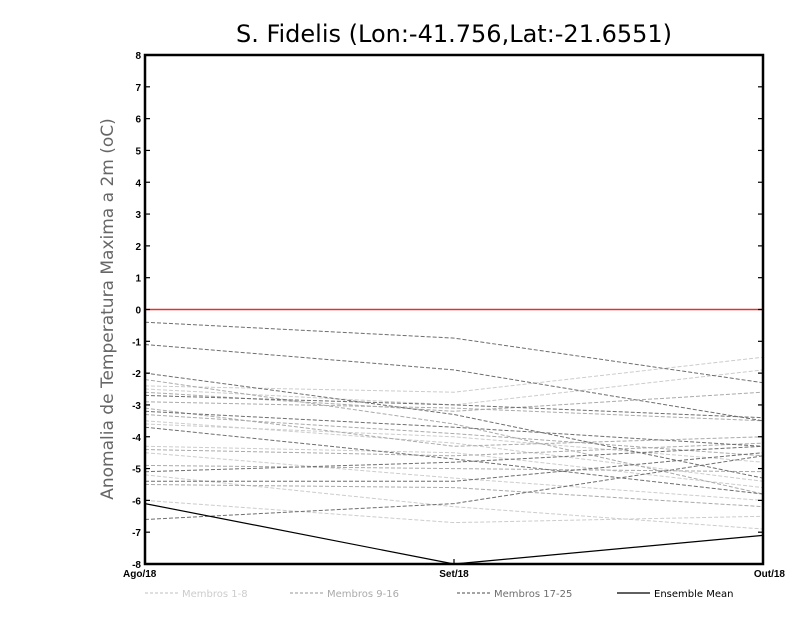  I want to click on y-tick-label: -6, so click(136, 501).